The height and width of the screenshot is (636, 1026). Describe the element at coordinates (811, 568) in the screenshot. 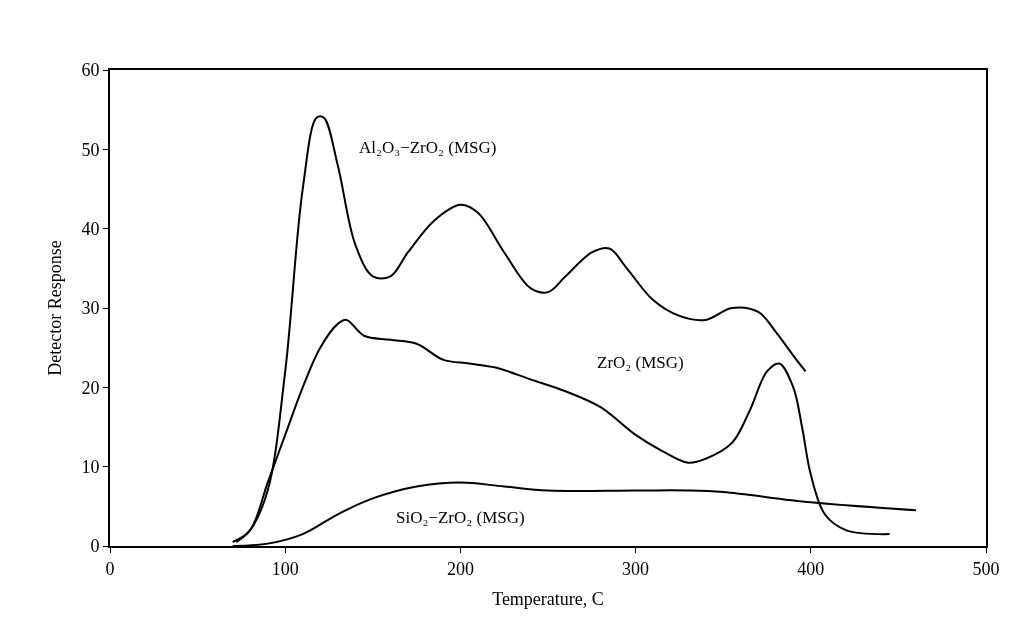

I see `x-tick-label: 400` at that location.